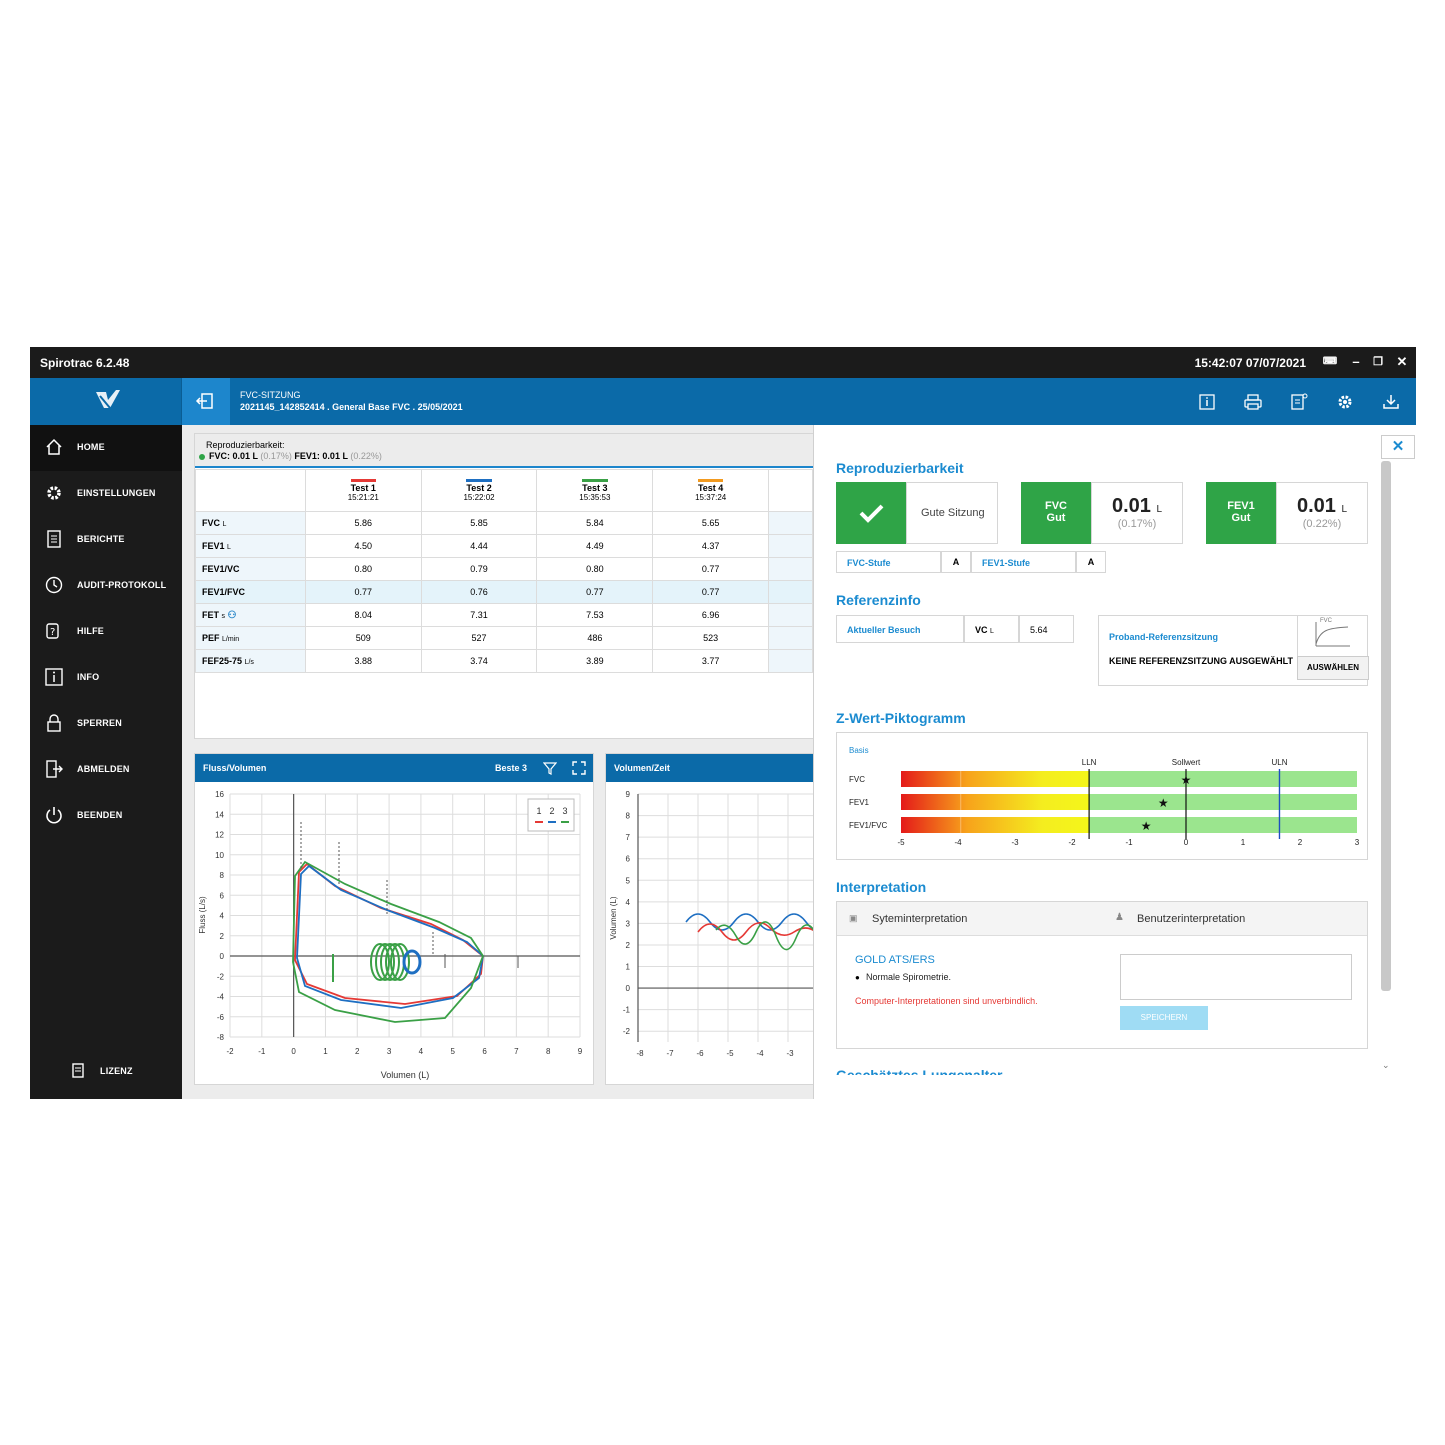 The height and width of the screenshot is (1445, 1445). What do you see at coordinates (479, 592) in the screenshot?
I see `cell: 0.76` at bounding box center [479, 592].